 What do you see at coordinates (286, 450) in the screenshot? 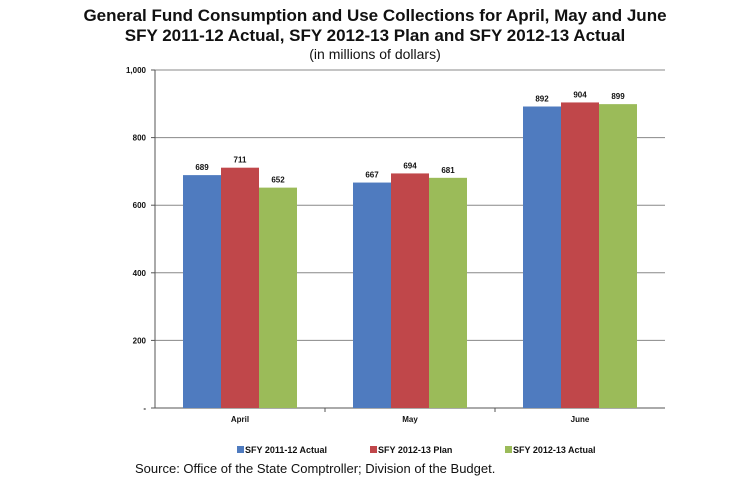
I see `legend-label: SFY 2011-12 Actual` at bounding box center [286, 450].